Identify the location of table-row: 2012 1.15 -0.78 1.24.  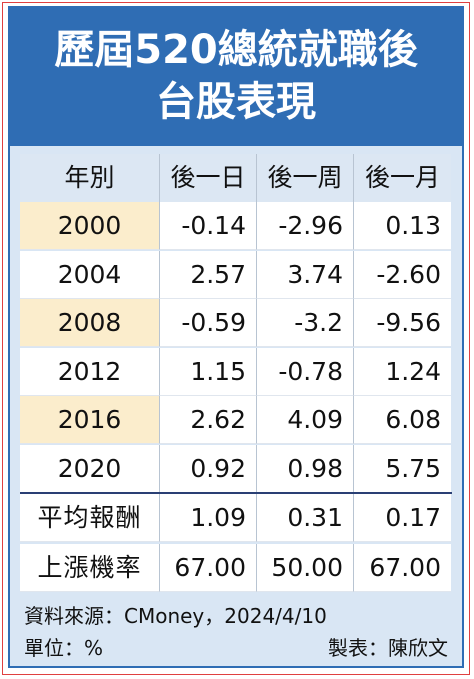
(236, 371).